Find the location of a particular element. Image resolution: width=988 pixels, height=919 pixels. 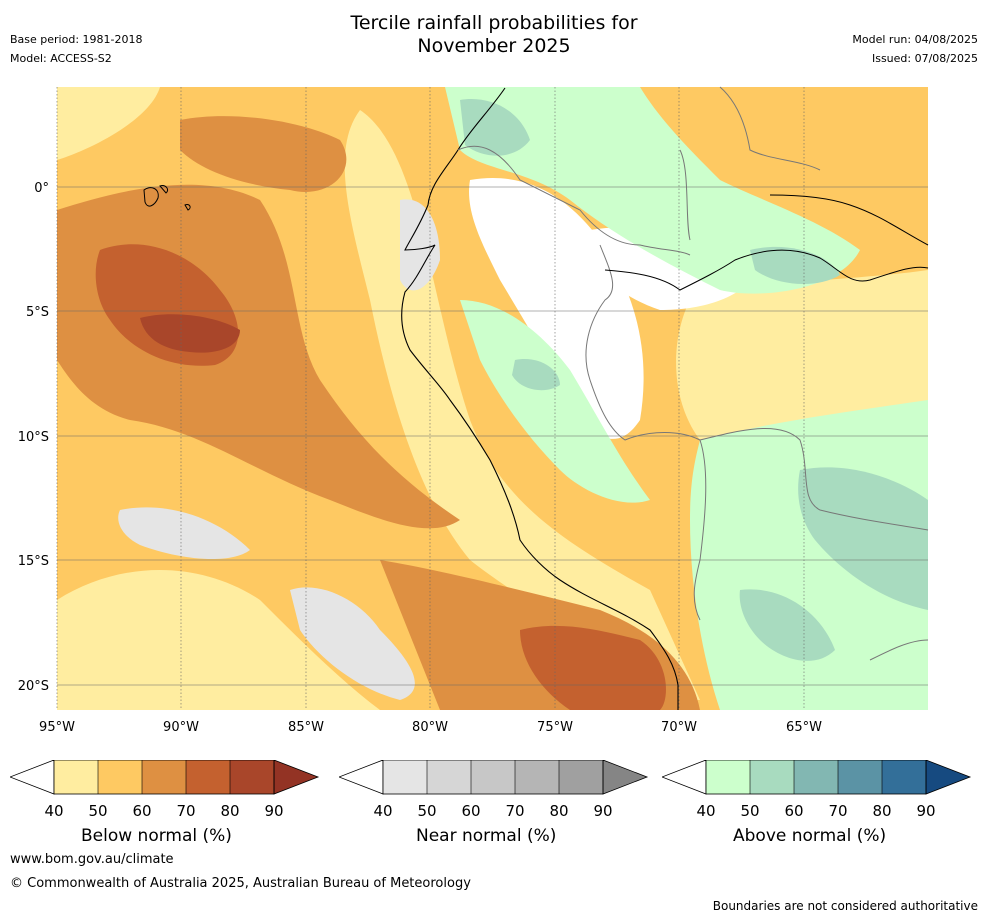

fill-below-70-south is located at coordinates (593, 667).